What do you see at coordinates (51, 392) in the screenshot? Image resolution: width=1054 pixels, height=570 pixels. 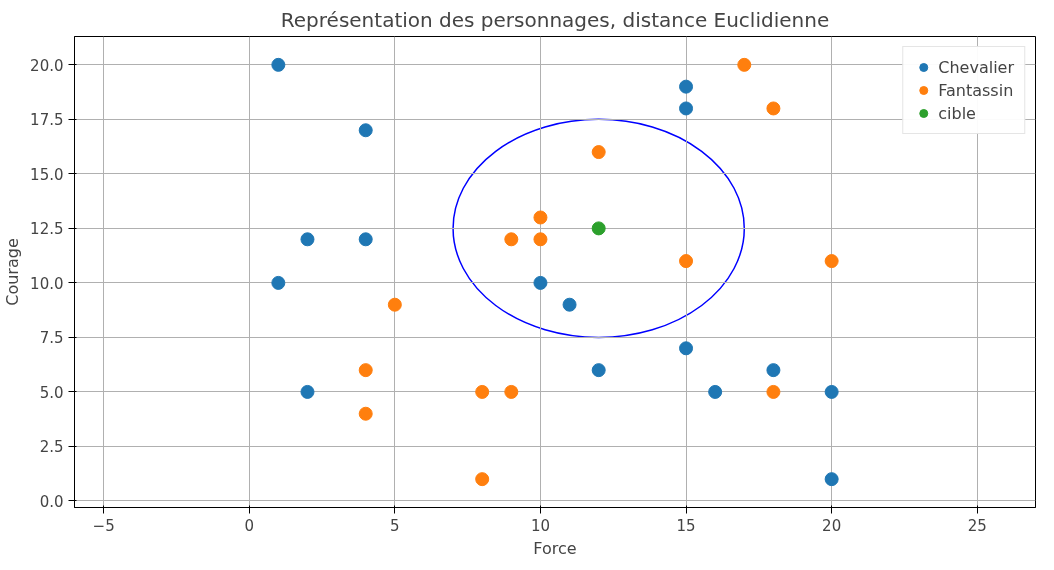 I see `y-tick-label: 5.0` at bounding box center [51, 392].